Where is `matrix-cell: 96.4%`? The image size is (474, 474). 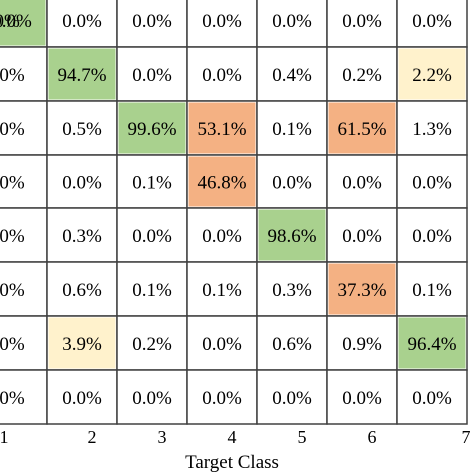 matrix-cell: 96.4% is located at coordinates (432, 343).